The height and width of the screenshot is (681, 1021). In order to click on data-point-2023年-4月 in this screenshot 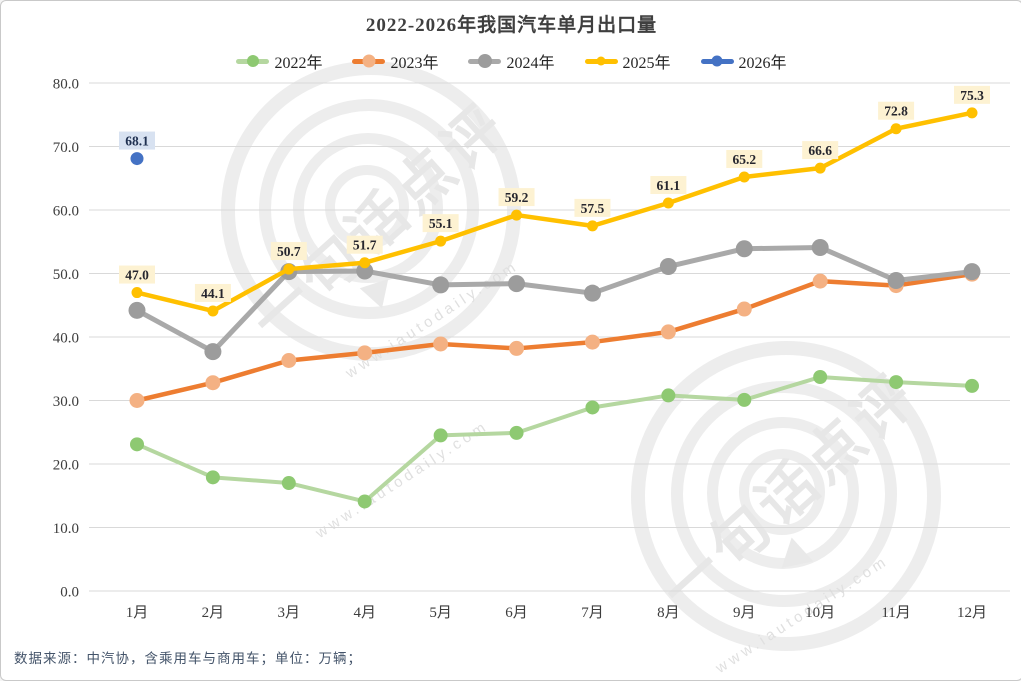, I will do `click(365, 353)`.